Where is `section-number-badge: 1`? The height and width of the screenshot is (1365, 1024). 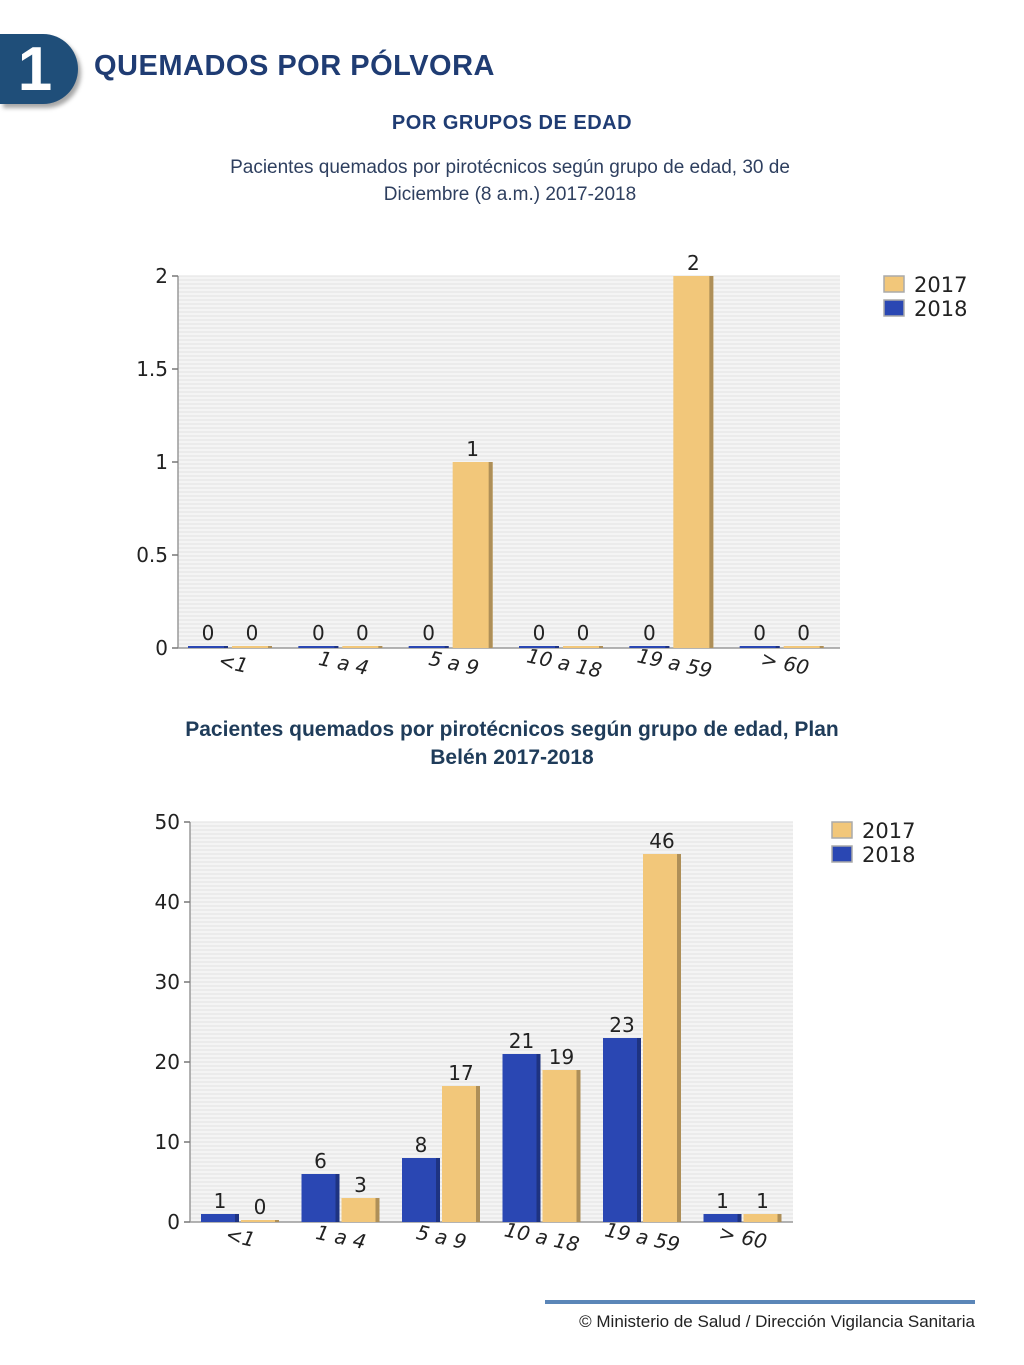
section-number-badge: 1 is located at coordinates (40, 70).